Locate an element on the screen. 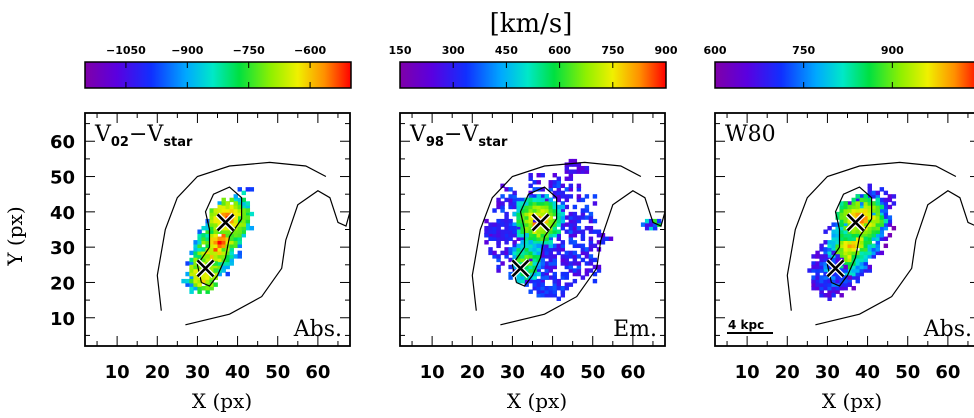 The image size is (974, 418). heatmap is located at coordinates (852, 242).